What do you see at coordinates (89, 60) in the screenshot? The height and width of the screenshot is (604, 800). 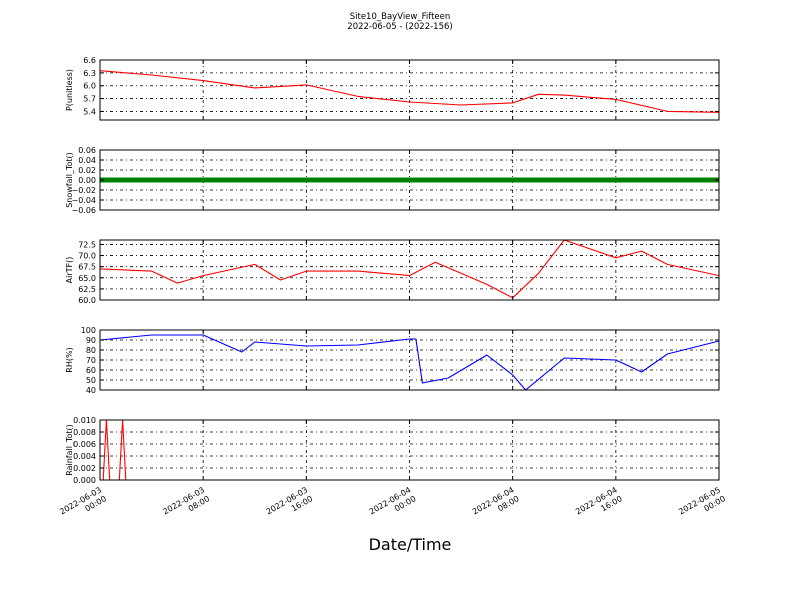 I see `y-tick-label: 6.6` at bounding box center [89, 60].